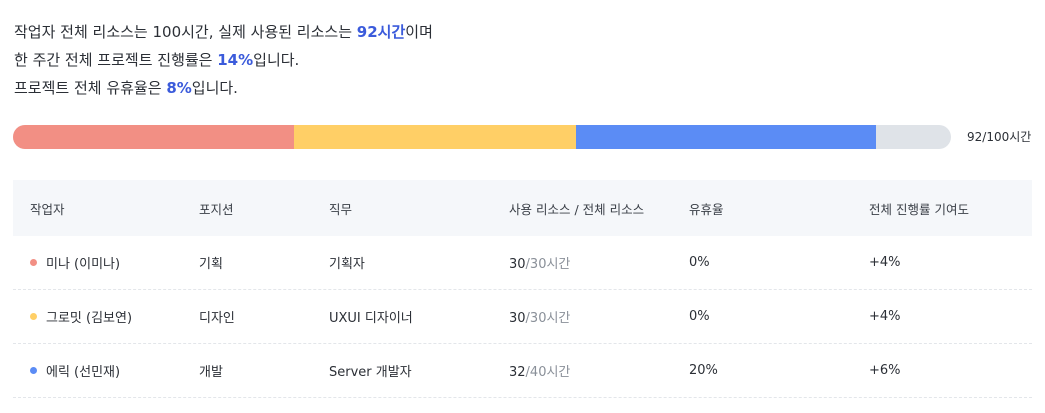 This screenshot has height=413, width=1045. What do you see at coordinates (347, 264) in the screenshot?
I see `job-cell: 기획자` at bounding box center [347, 264].